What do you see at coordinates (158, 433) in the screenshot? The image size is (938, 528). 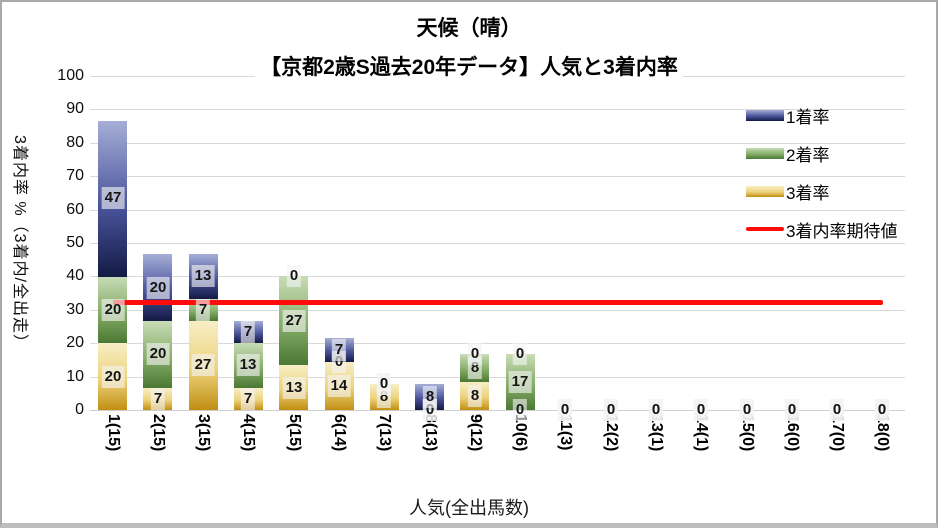 I see `x-tick-label-2: 2(15)` at bounding box center [158, 433].